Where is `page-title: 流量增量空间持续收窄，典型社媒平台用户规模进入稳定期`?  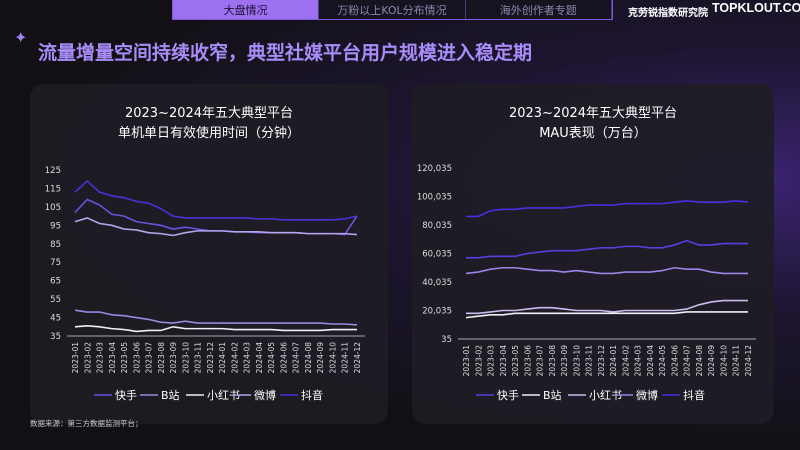
page-title: 流量增量空间持续收窄，典型社媒平台用户规模进入稳定期 is located at coordinates (285, 53).